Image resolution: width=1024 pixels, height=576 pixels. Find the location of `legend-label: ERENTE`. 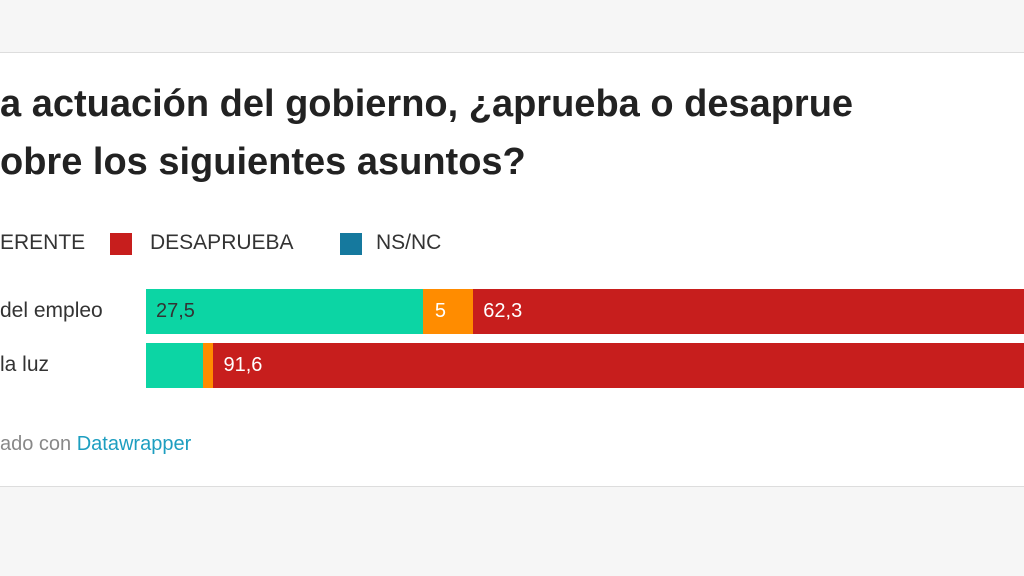

legend-label: ERENTE is located at coordinates (43, 242).